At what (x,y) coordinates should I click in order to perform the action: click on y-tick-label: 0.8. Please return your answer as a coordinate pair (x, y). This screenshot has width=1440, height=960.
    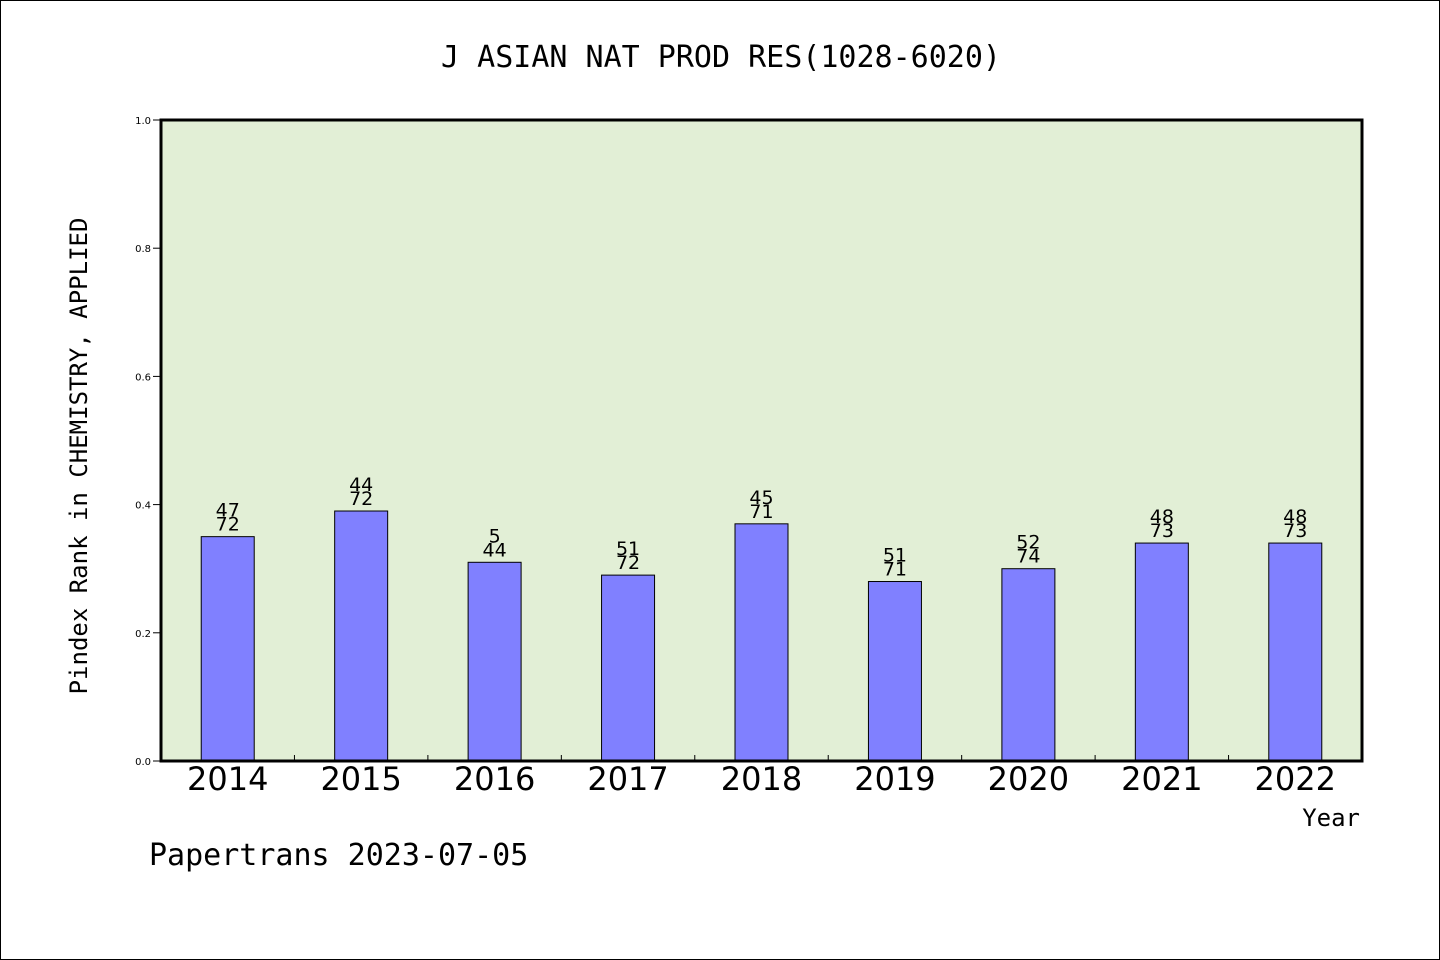
    Looking at the image, I should click on (143, 249).